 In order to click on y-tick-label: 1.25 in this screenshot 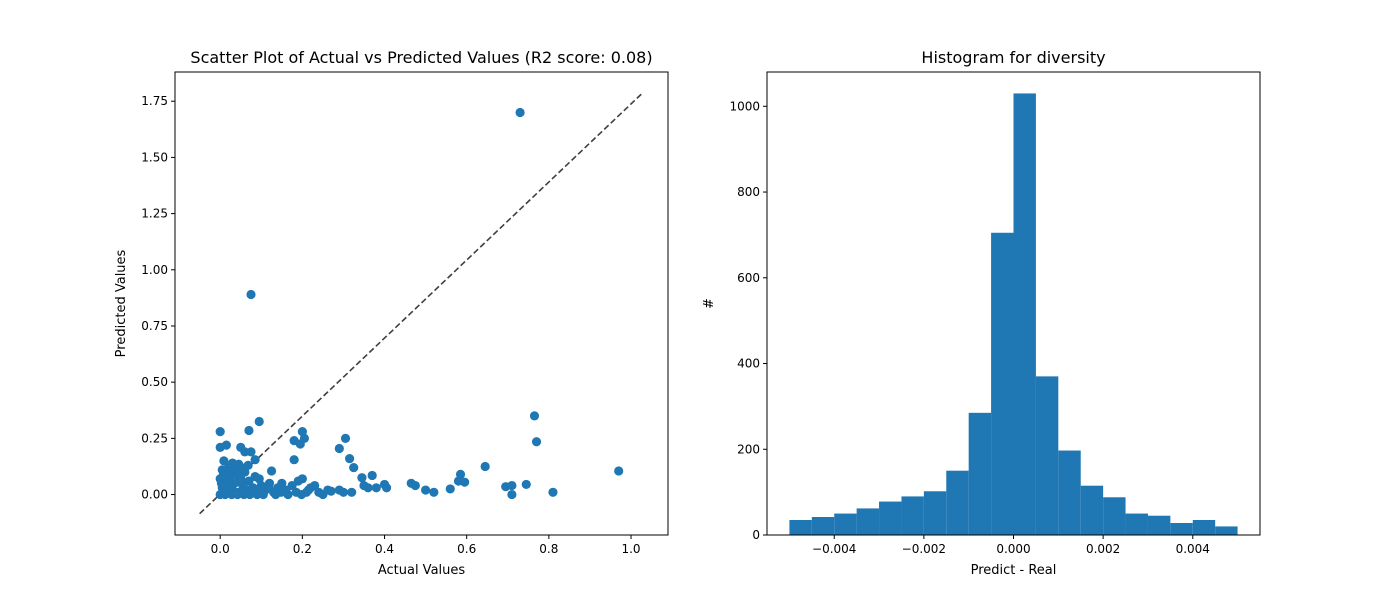, I will do `click(154, 214)`.